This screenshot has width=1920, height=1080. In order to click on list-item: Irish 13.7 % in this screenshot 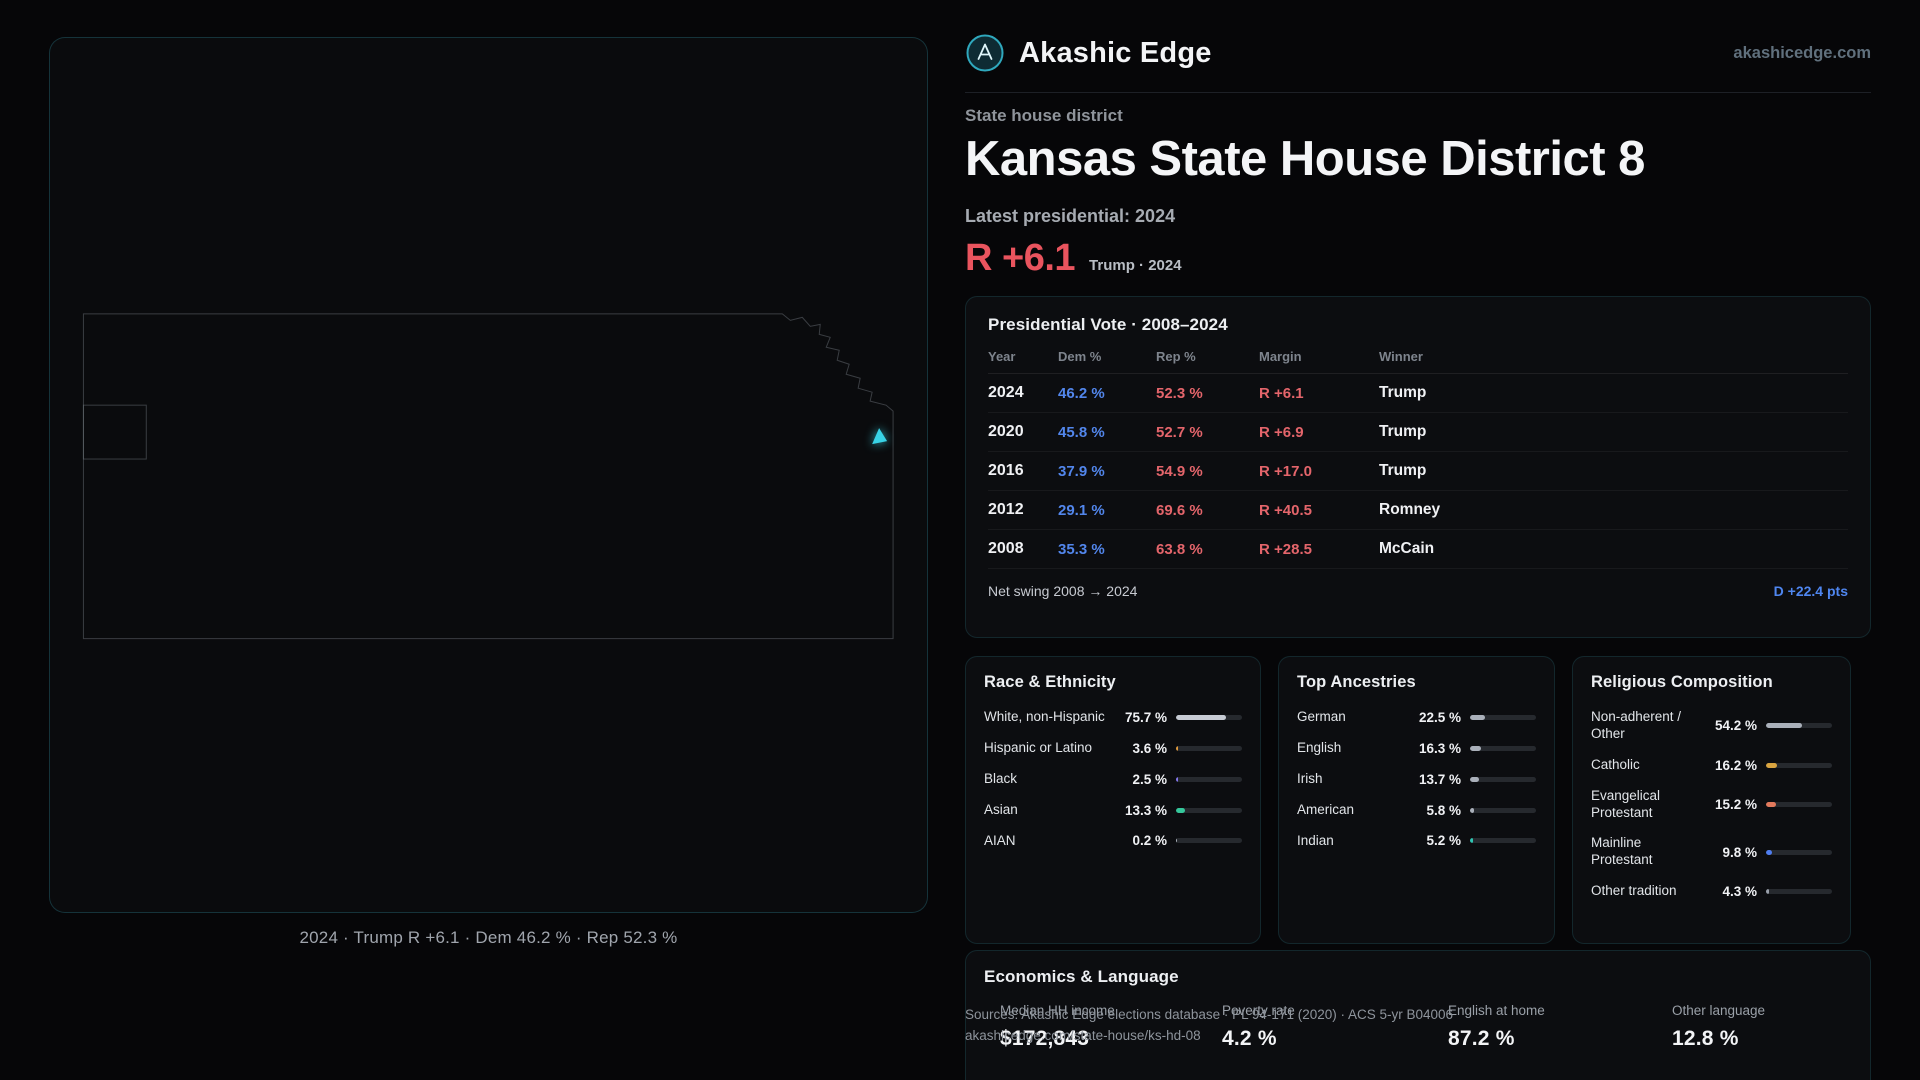, I will do `click(1416, 779)`.